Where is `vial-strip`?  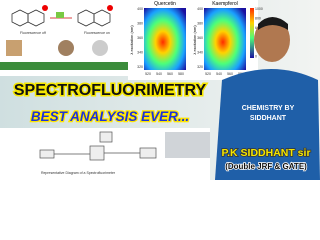
vial-strip is located at coordinates (64, 66).